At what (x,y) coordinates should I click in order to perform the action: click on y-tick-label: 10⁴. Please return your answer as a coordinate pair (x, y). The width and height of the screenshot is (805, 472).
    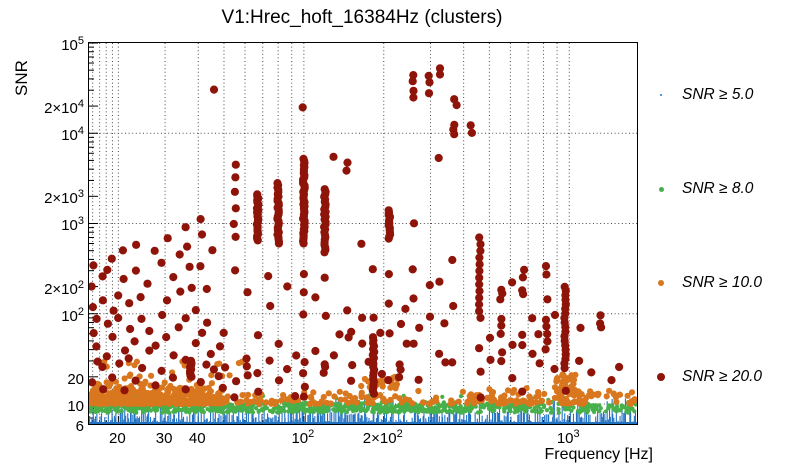
    Looking at the image, I should click on (72, 135).